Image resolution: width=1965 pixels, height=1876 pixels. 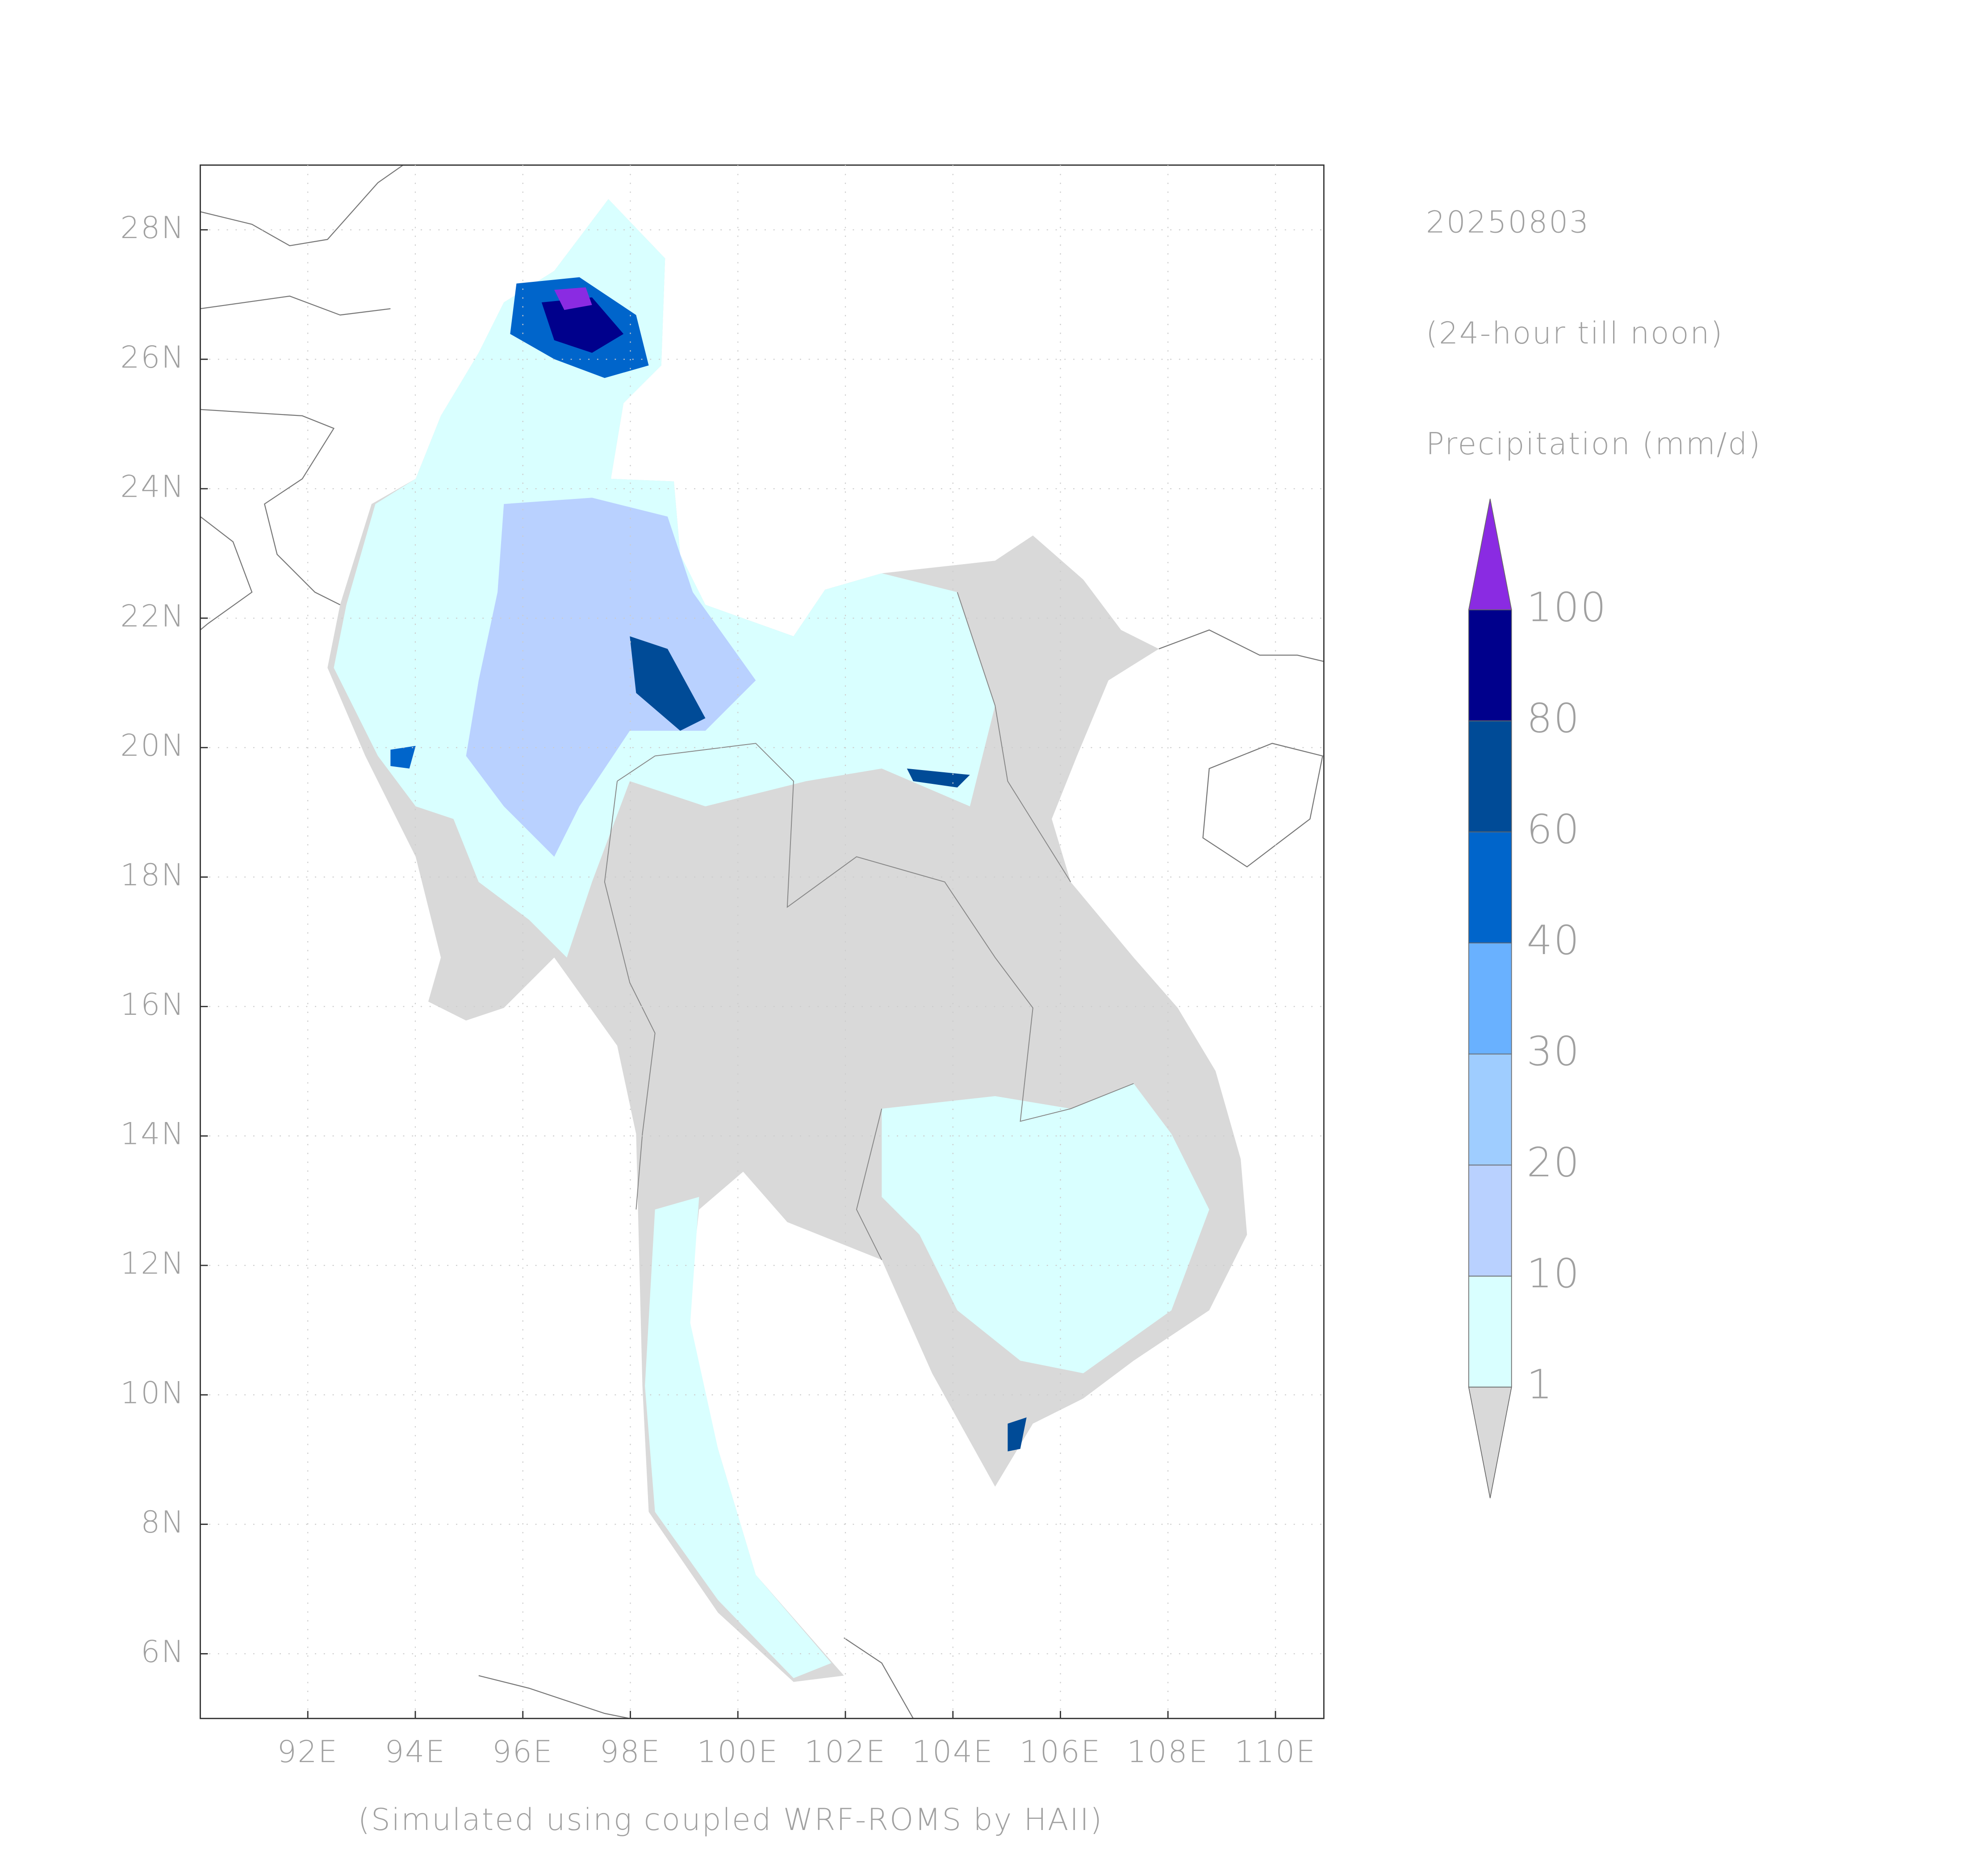 I want to click on precip-moderate, so click(x=611, y=677).